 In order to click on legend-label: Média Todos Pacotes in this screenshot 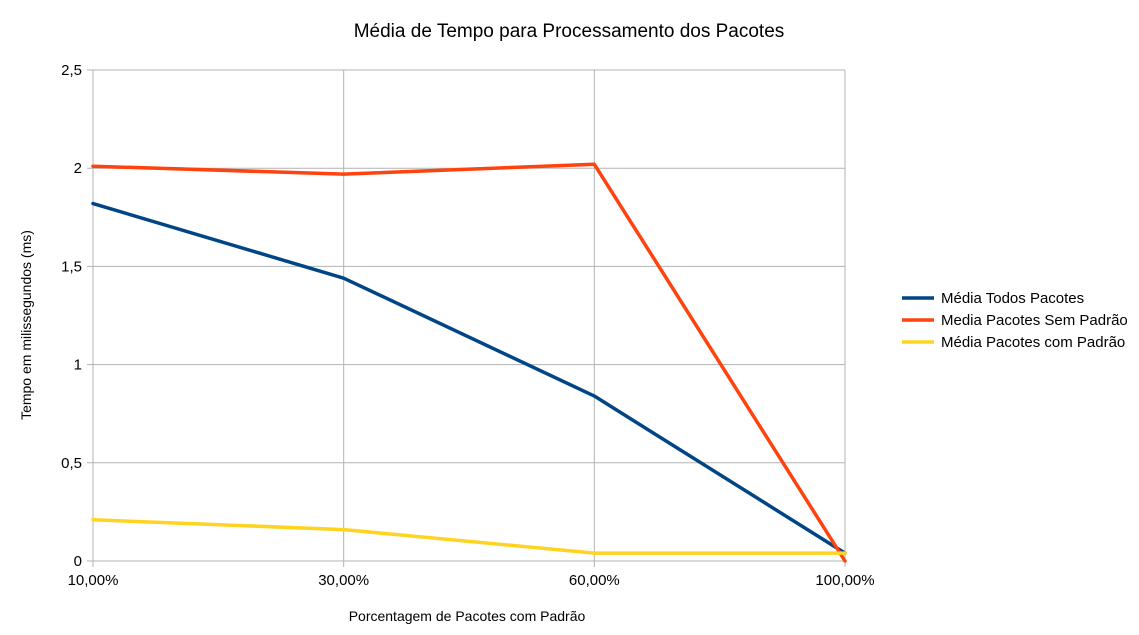, I will do `click(1012, 298)`.